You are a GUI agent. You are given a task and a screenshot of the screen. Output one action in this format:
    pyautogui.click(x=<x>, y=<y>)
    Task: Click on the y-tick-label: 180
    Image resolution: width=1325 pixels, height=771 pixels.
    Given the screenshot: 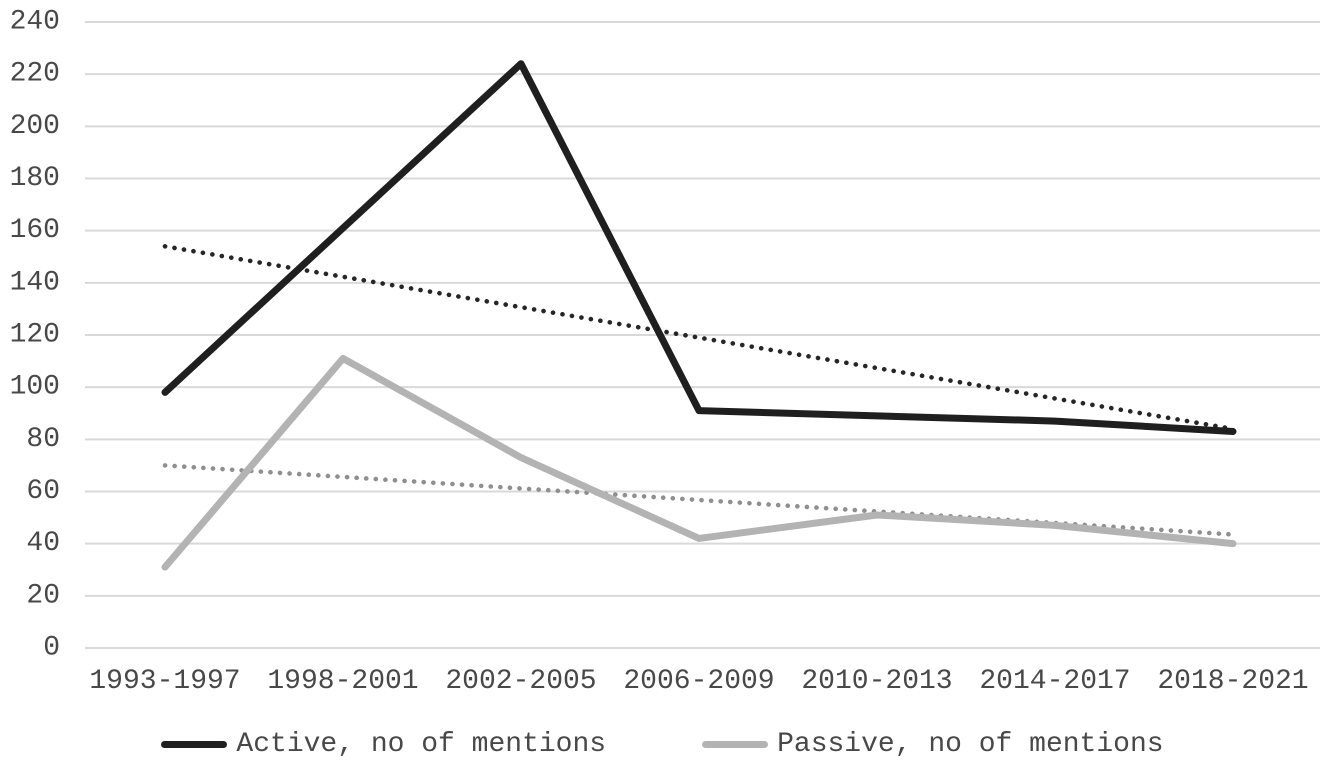 What is the action you would take?
    pyautogui.click(x=35, y=178)
    